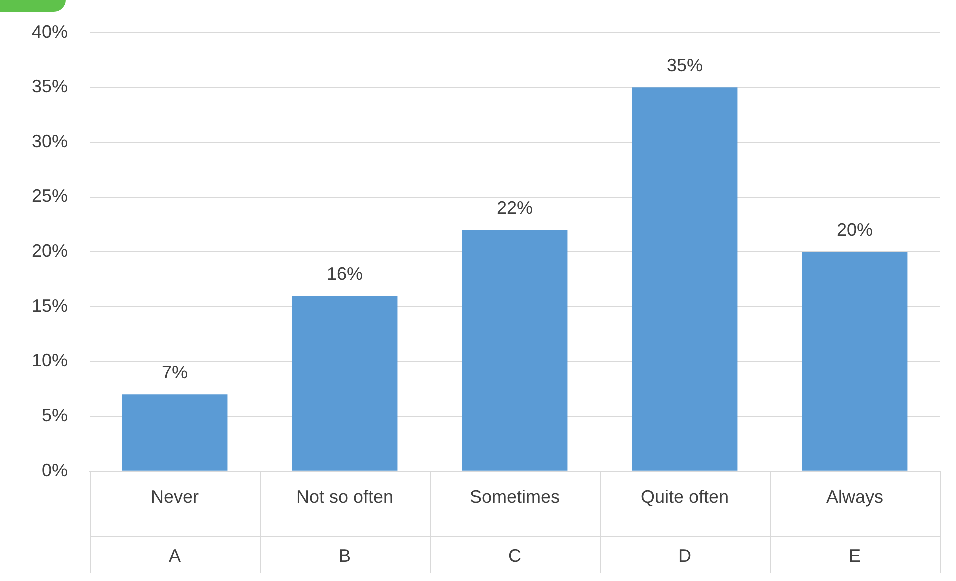 This screenshot has height=581, width=956. What do you see at coordinates (50, 196) in the screenshot?
I see `y-tick-label: 25%` at bounding box center [50, 196].